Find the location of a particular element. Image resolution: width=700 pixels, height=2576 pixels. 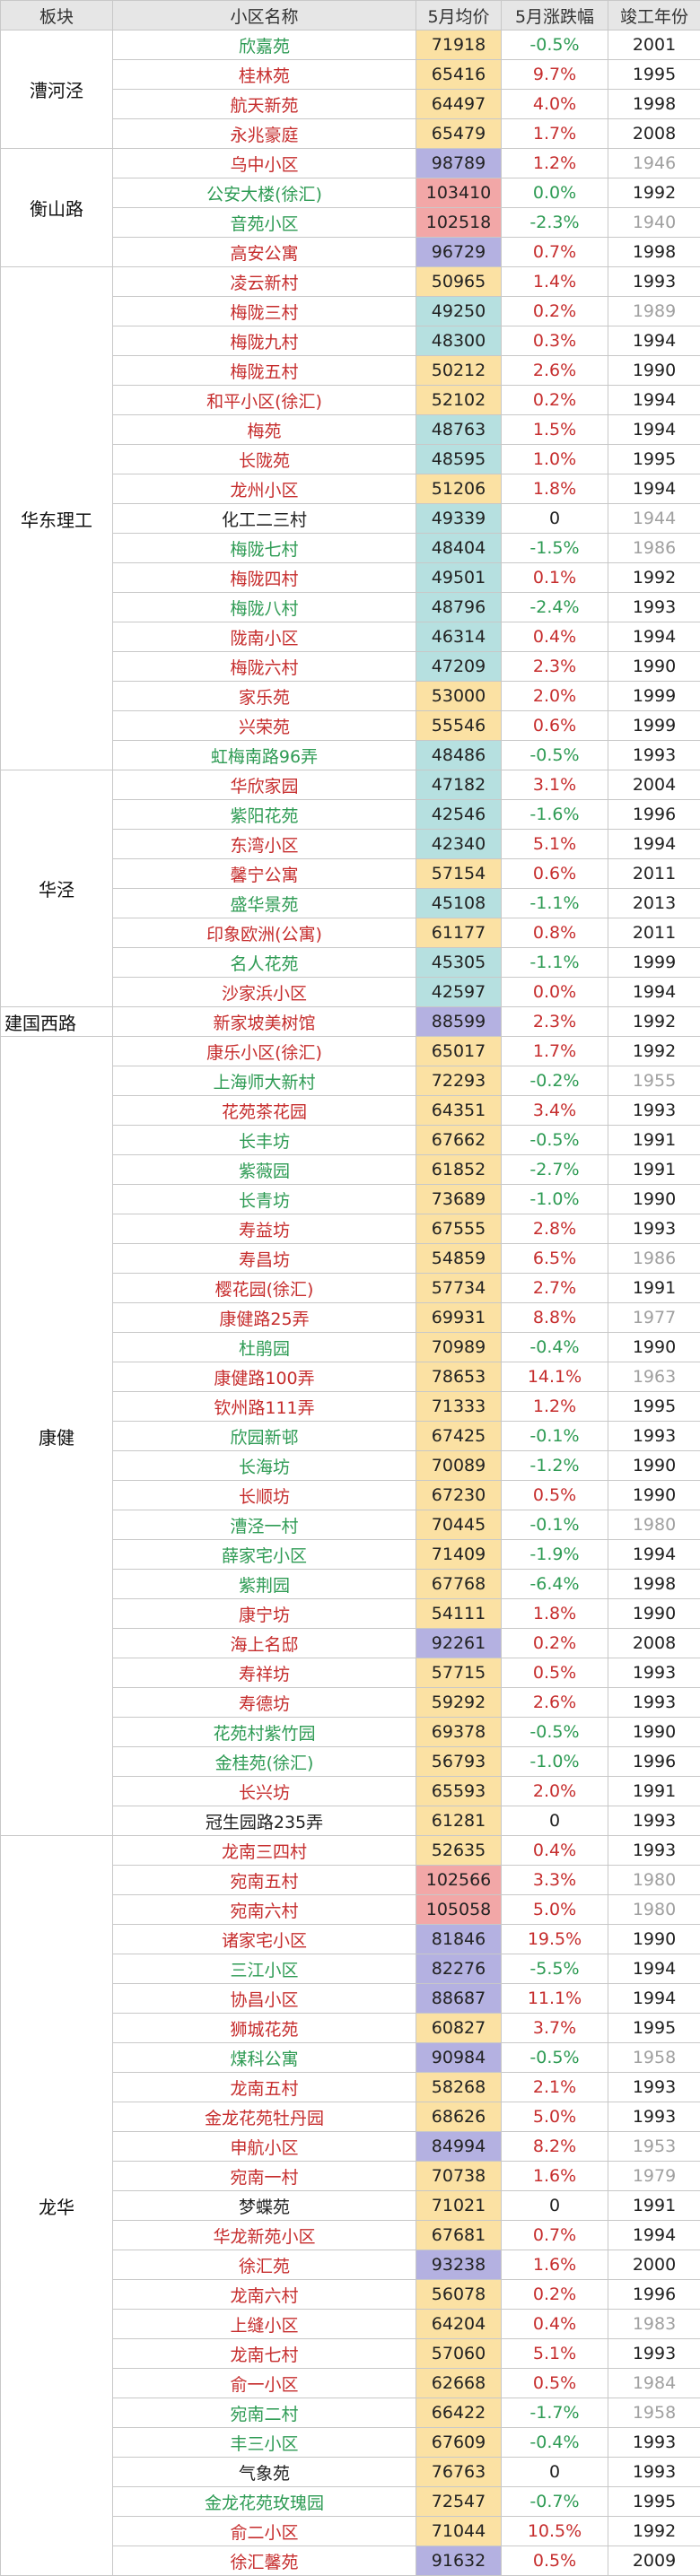

year-cell: 1946 is located at coordinates (654, 163).